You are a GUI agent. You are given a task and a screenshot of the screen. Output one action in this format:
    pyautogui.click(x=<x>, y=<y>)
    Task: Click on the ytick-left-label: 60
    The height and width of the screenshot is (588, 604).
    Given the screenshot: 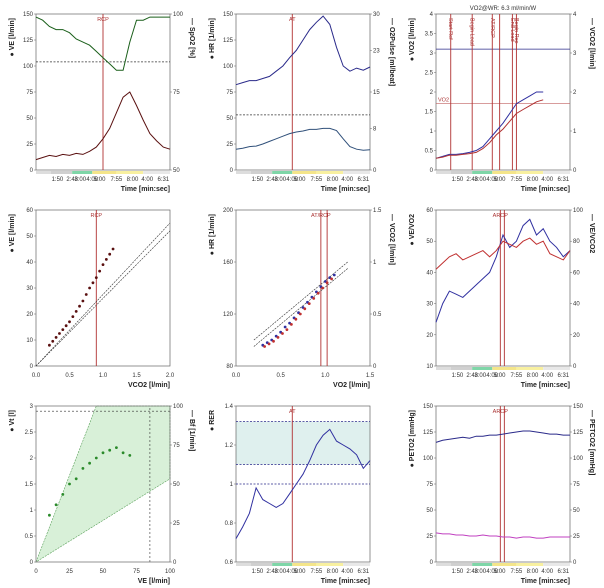 What is the action you would take?
    pyautogui.click(x=29, y=211)
    